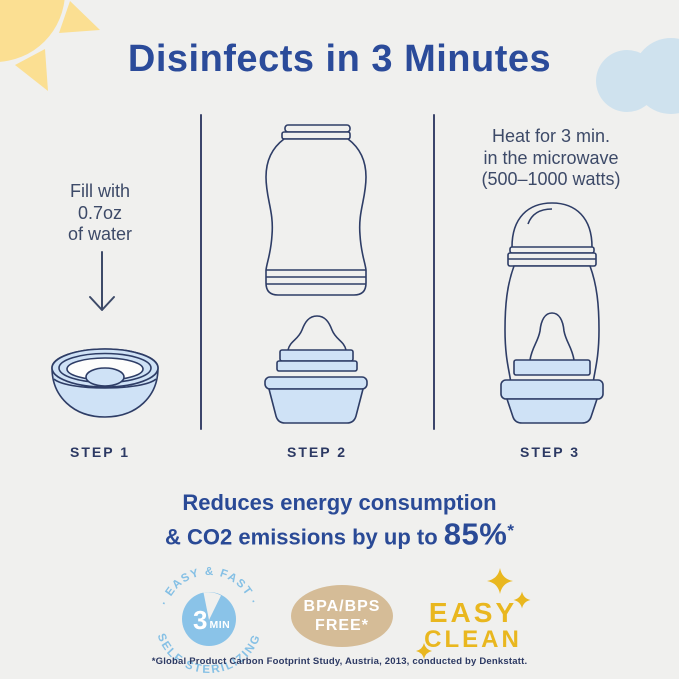 This screenshot has width=679, height=679. Describe the element at coordinates (102, 281) in the screenshot. I see `down-arrow-icon` at that location.